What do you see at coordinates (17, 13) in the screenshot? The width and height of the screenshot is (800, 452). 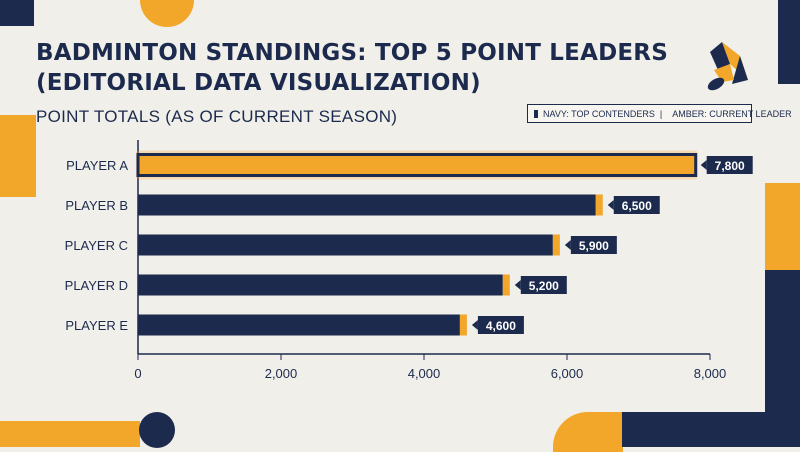 I see `corner-block-top-left` at bounding box center [17, 13].